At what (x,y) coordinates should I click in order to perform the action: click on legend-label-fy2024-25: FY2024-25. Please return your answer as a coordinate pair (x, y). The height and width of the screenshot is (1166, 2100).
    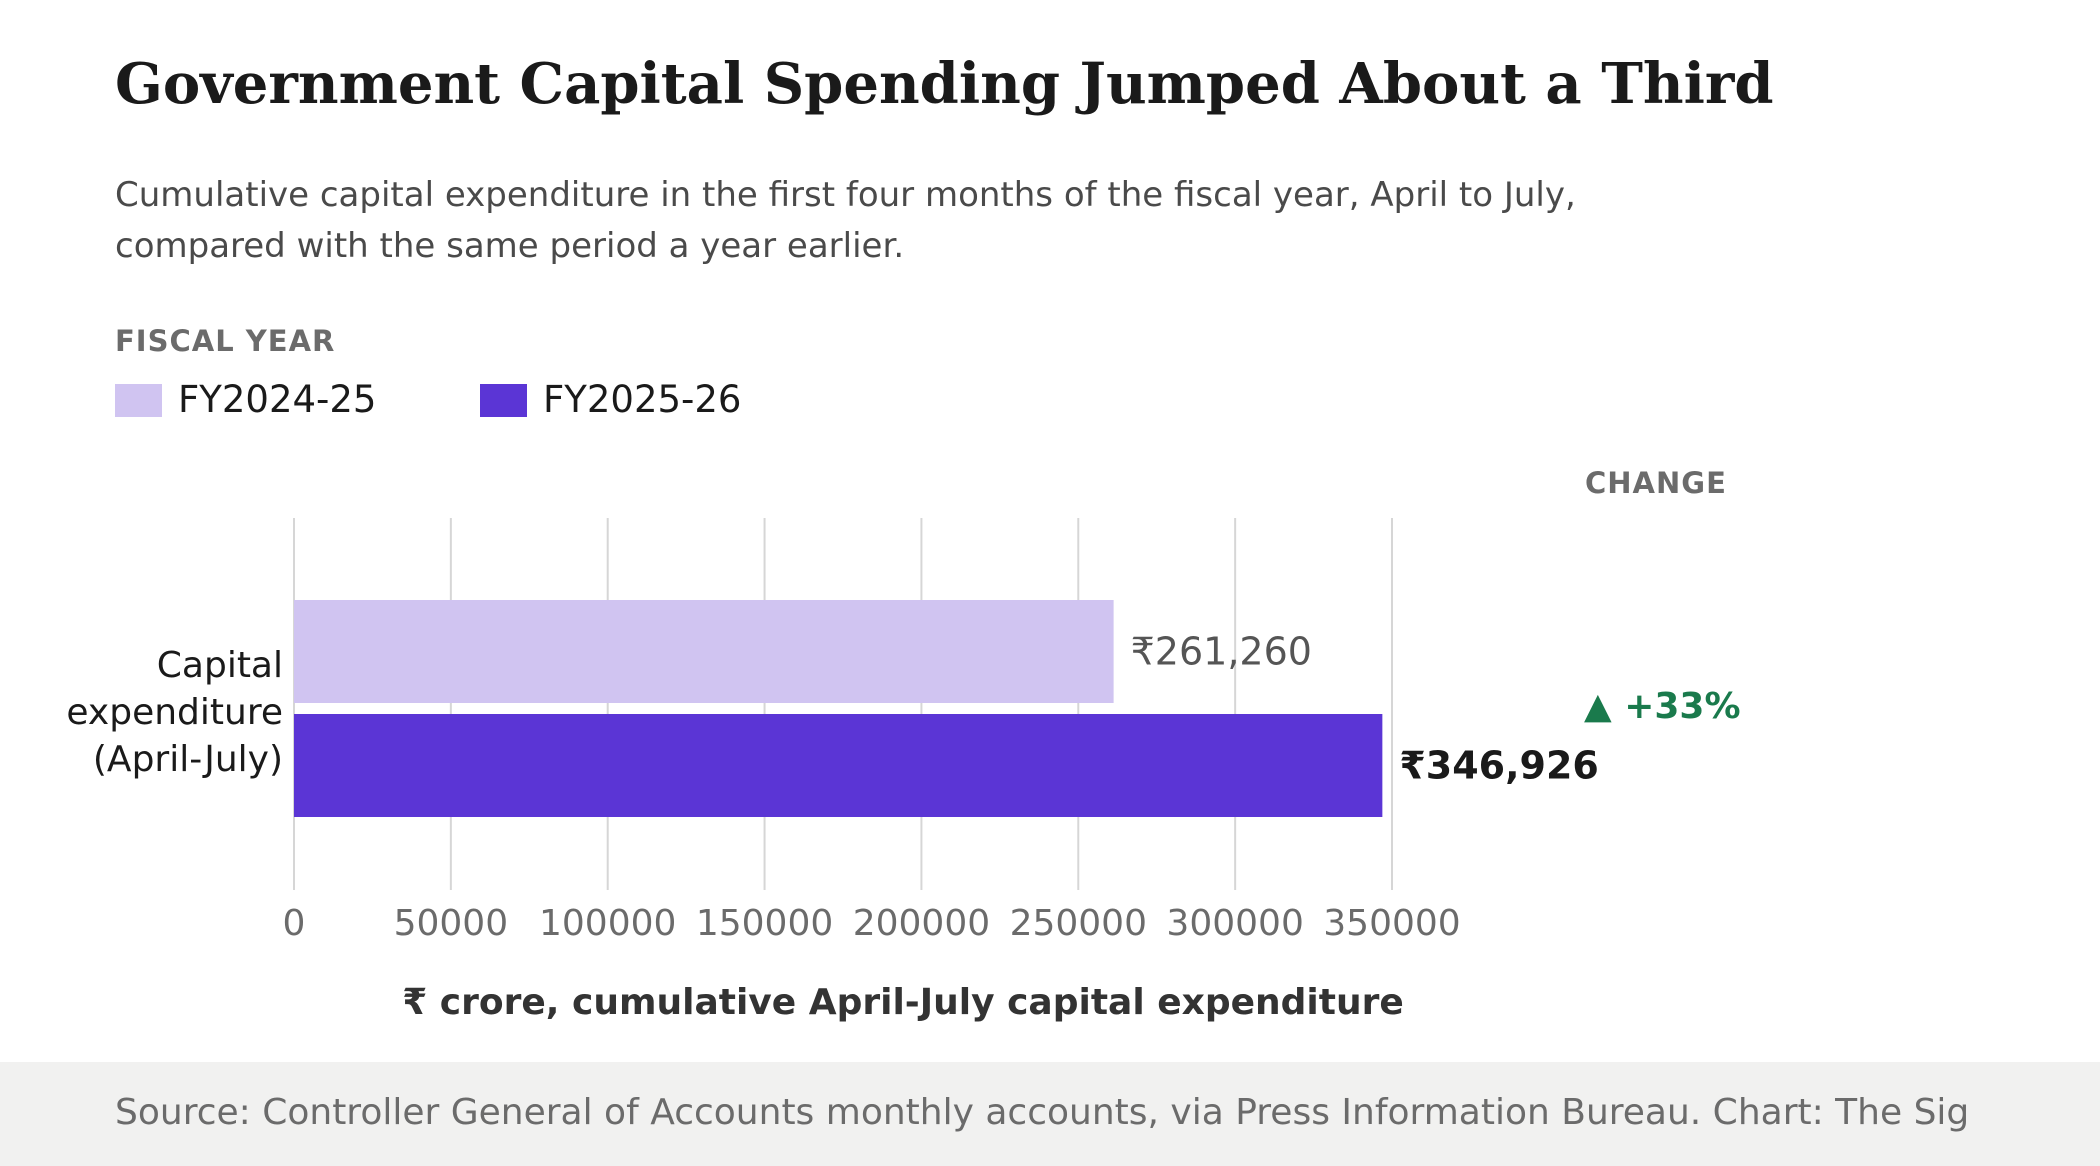
    Looking at the image, I should click on (277, 399).